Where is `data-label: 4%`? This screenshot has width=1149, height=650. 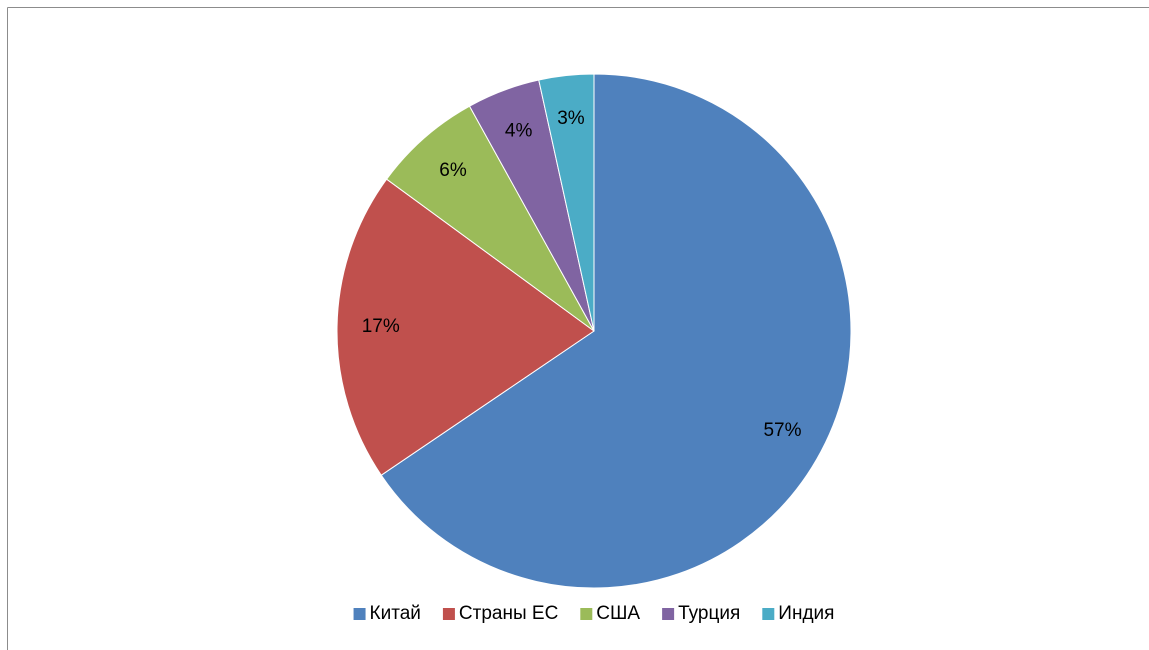 data-label: 4% is located at coordinates (519, 130).